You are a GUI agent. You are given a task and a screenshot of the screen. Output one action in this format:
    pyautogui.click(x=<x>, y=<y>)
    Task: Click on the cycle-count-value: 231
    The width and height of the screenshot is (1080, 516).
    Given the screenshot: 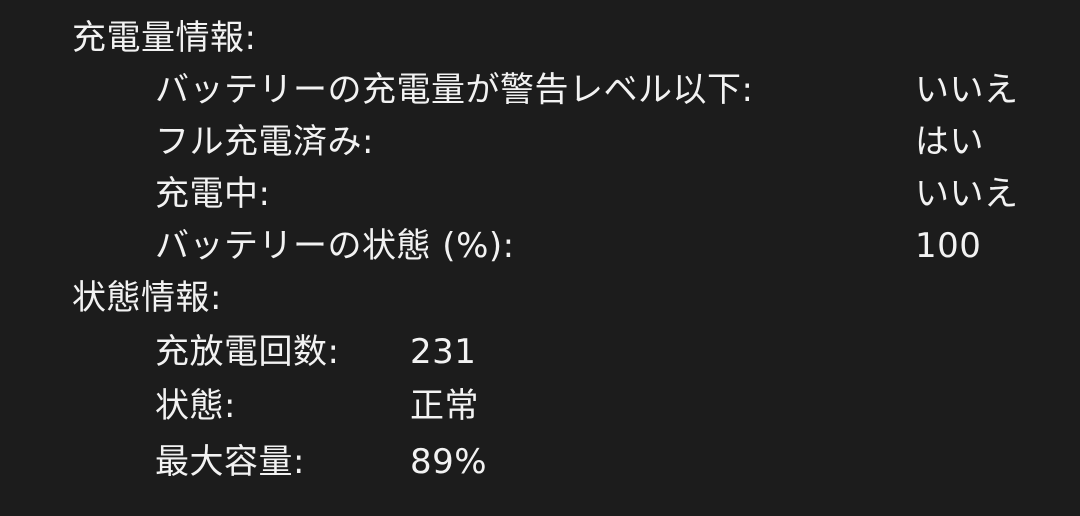 What is the action you would take?
    pyautogui.click(x=443, y=352)
    